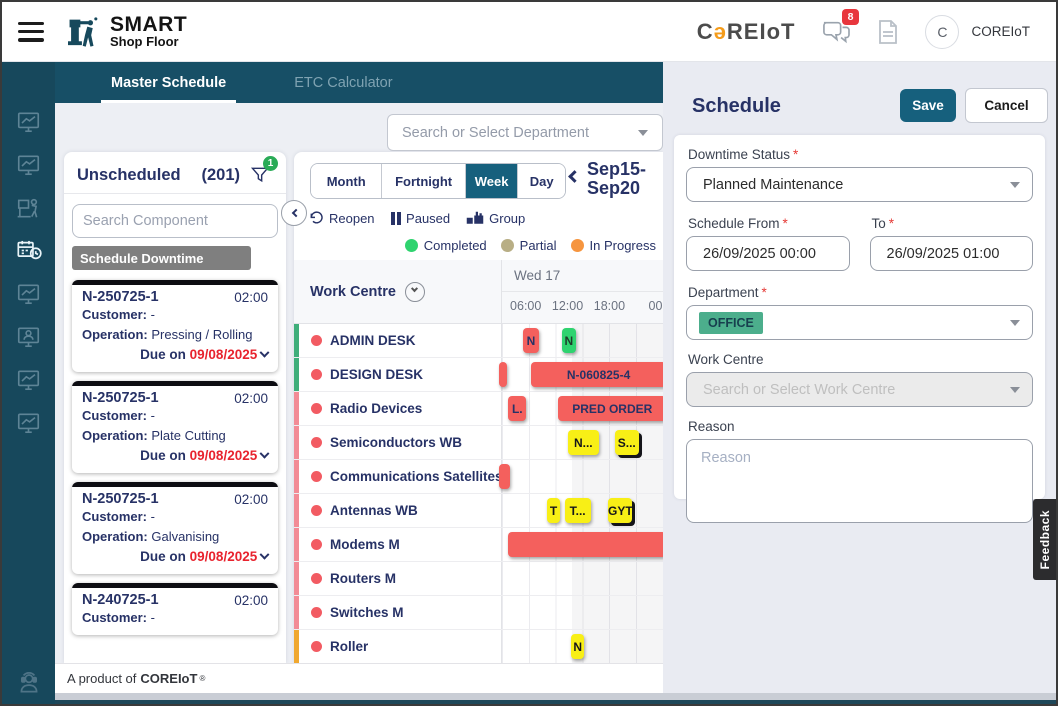 This screenshot has width=1058, height=706. I want to click on work-centre-sort-button, so click(414, 291).